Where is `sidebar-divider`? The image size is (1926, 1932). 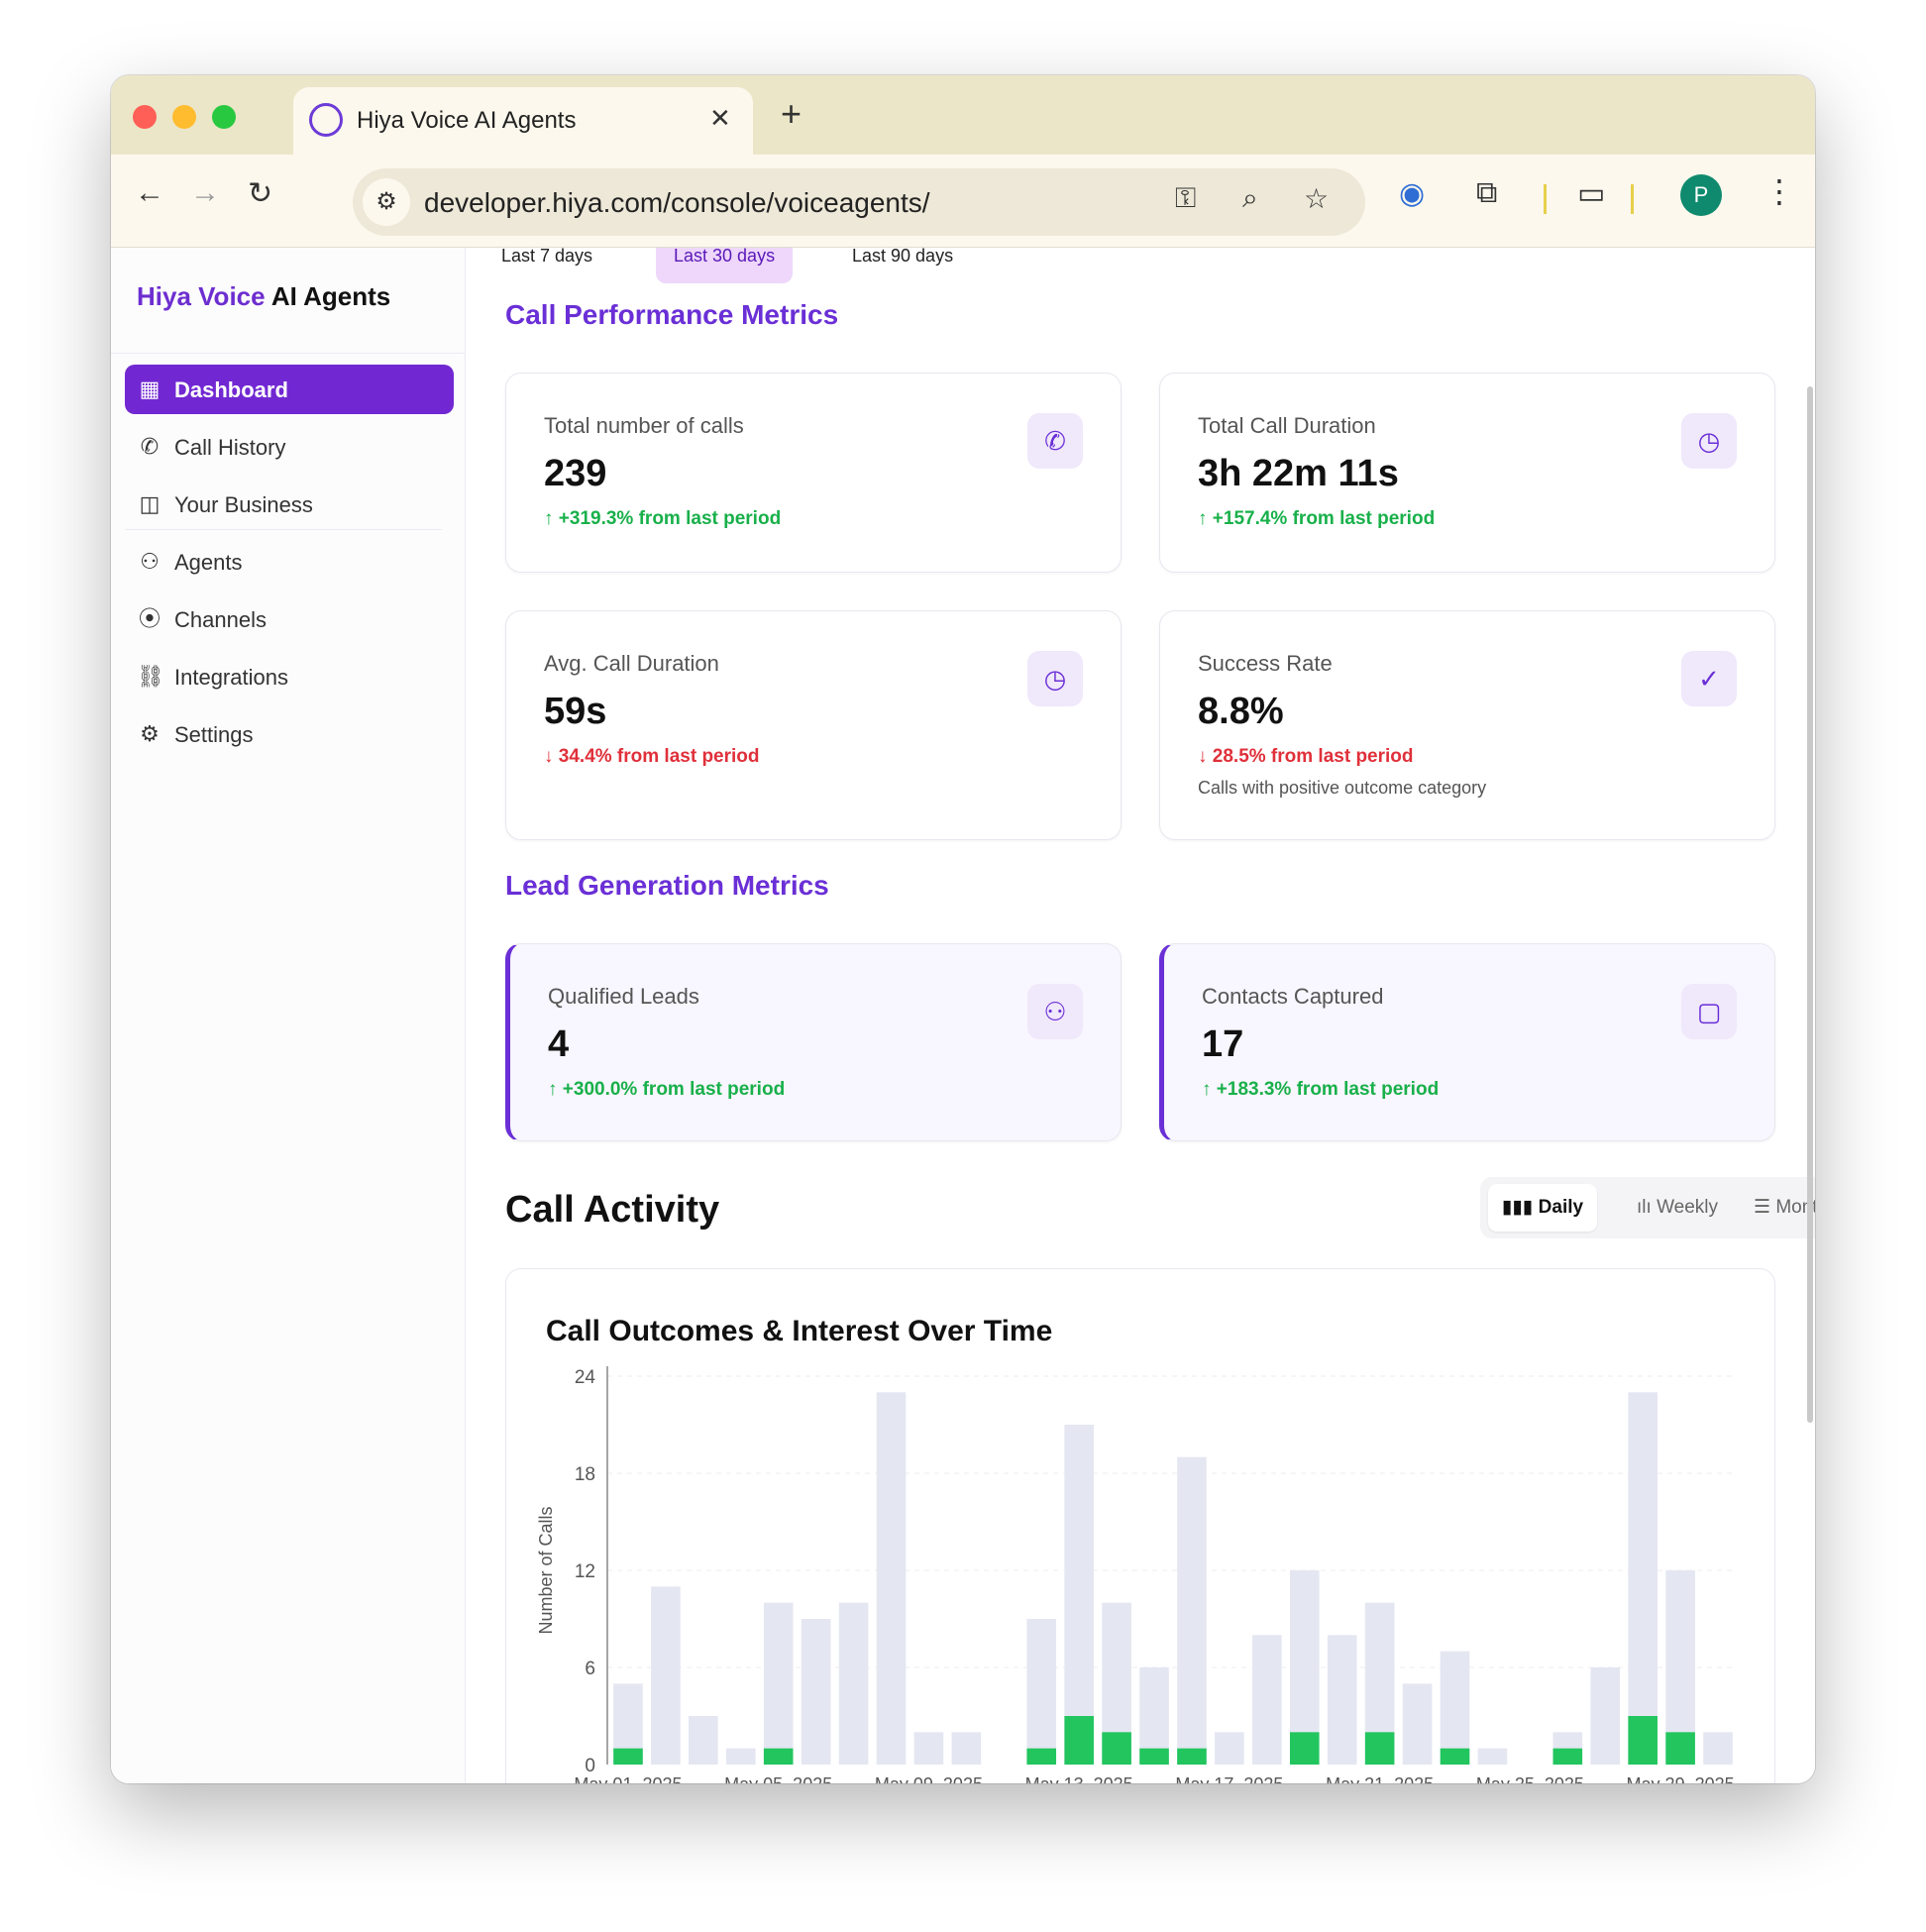 sidebar-divider is located at coordinates (283, 529).